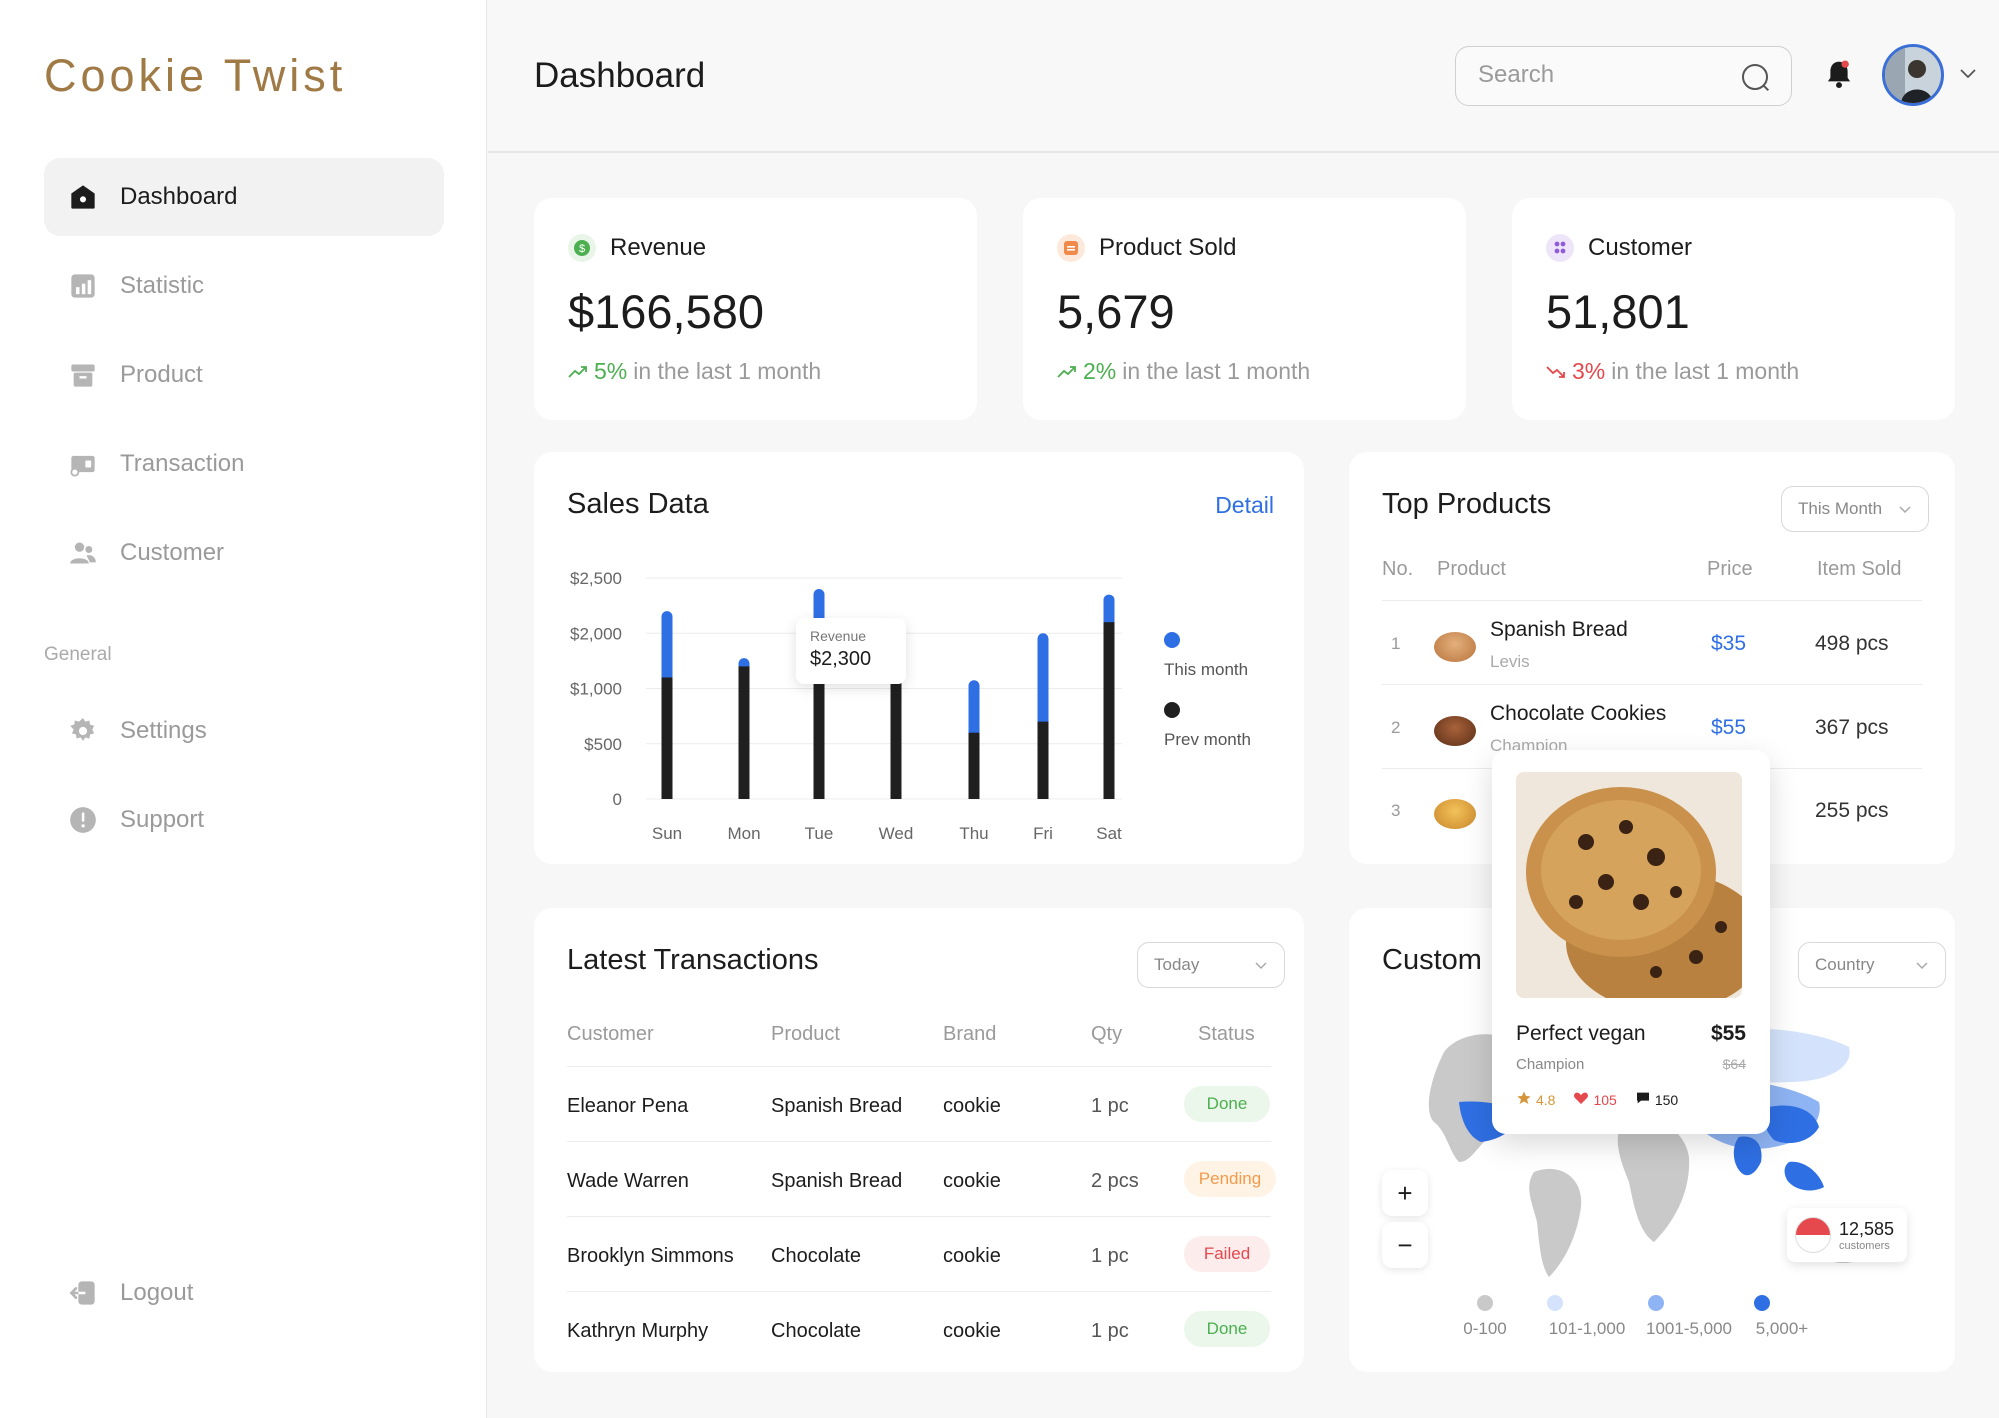  Describe the element at coordinates (78, 654) in the screenshot. I see `nav-section-label: General` at that location.